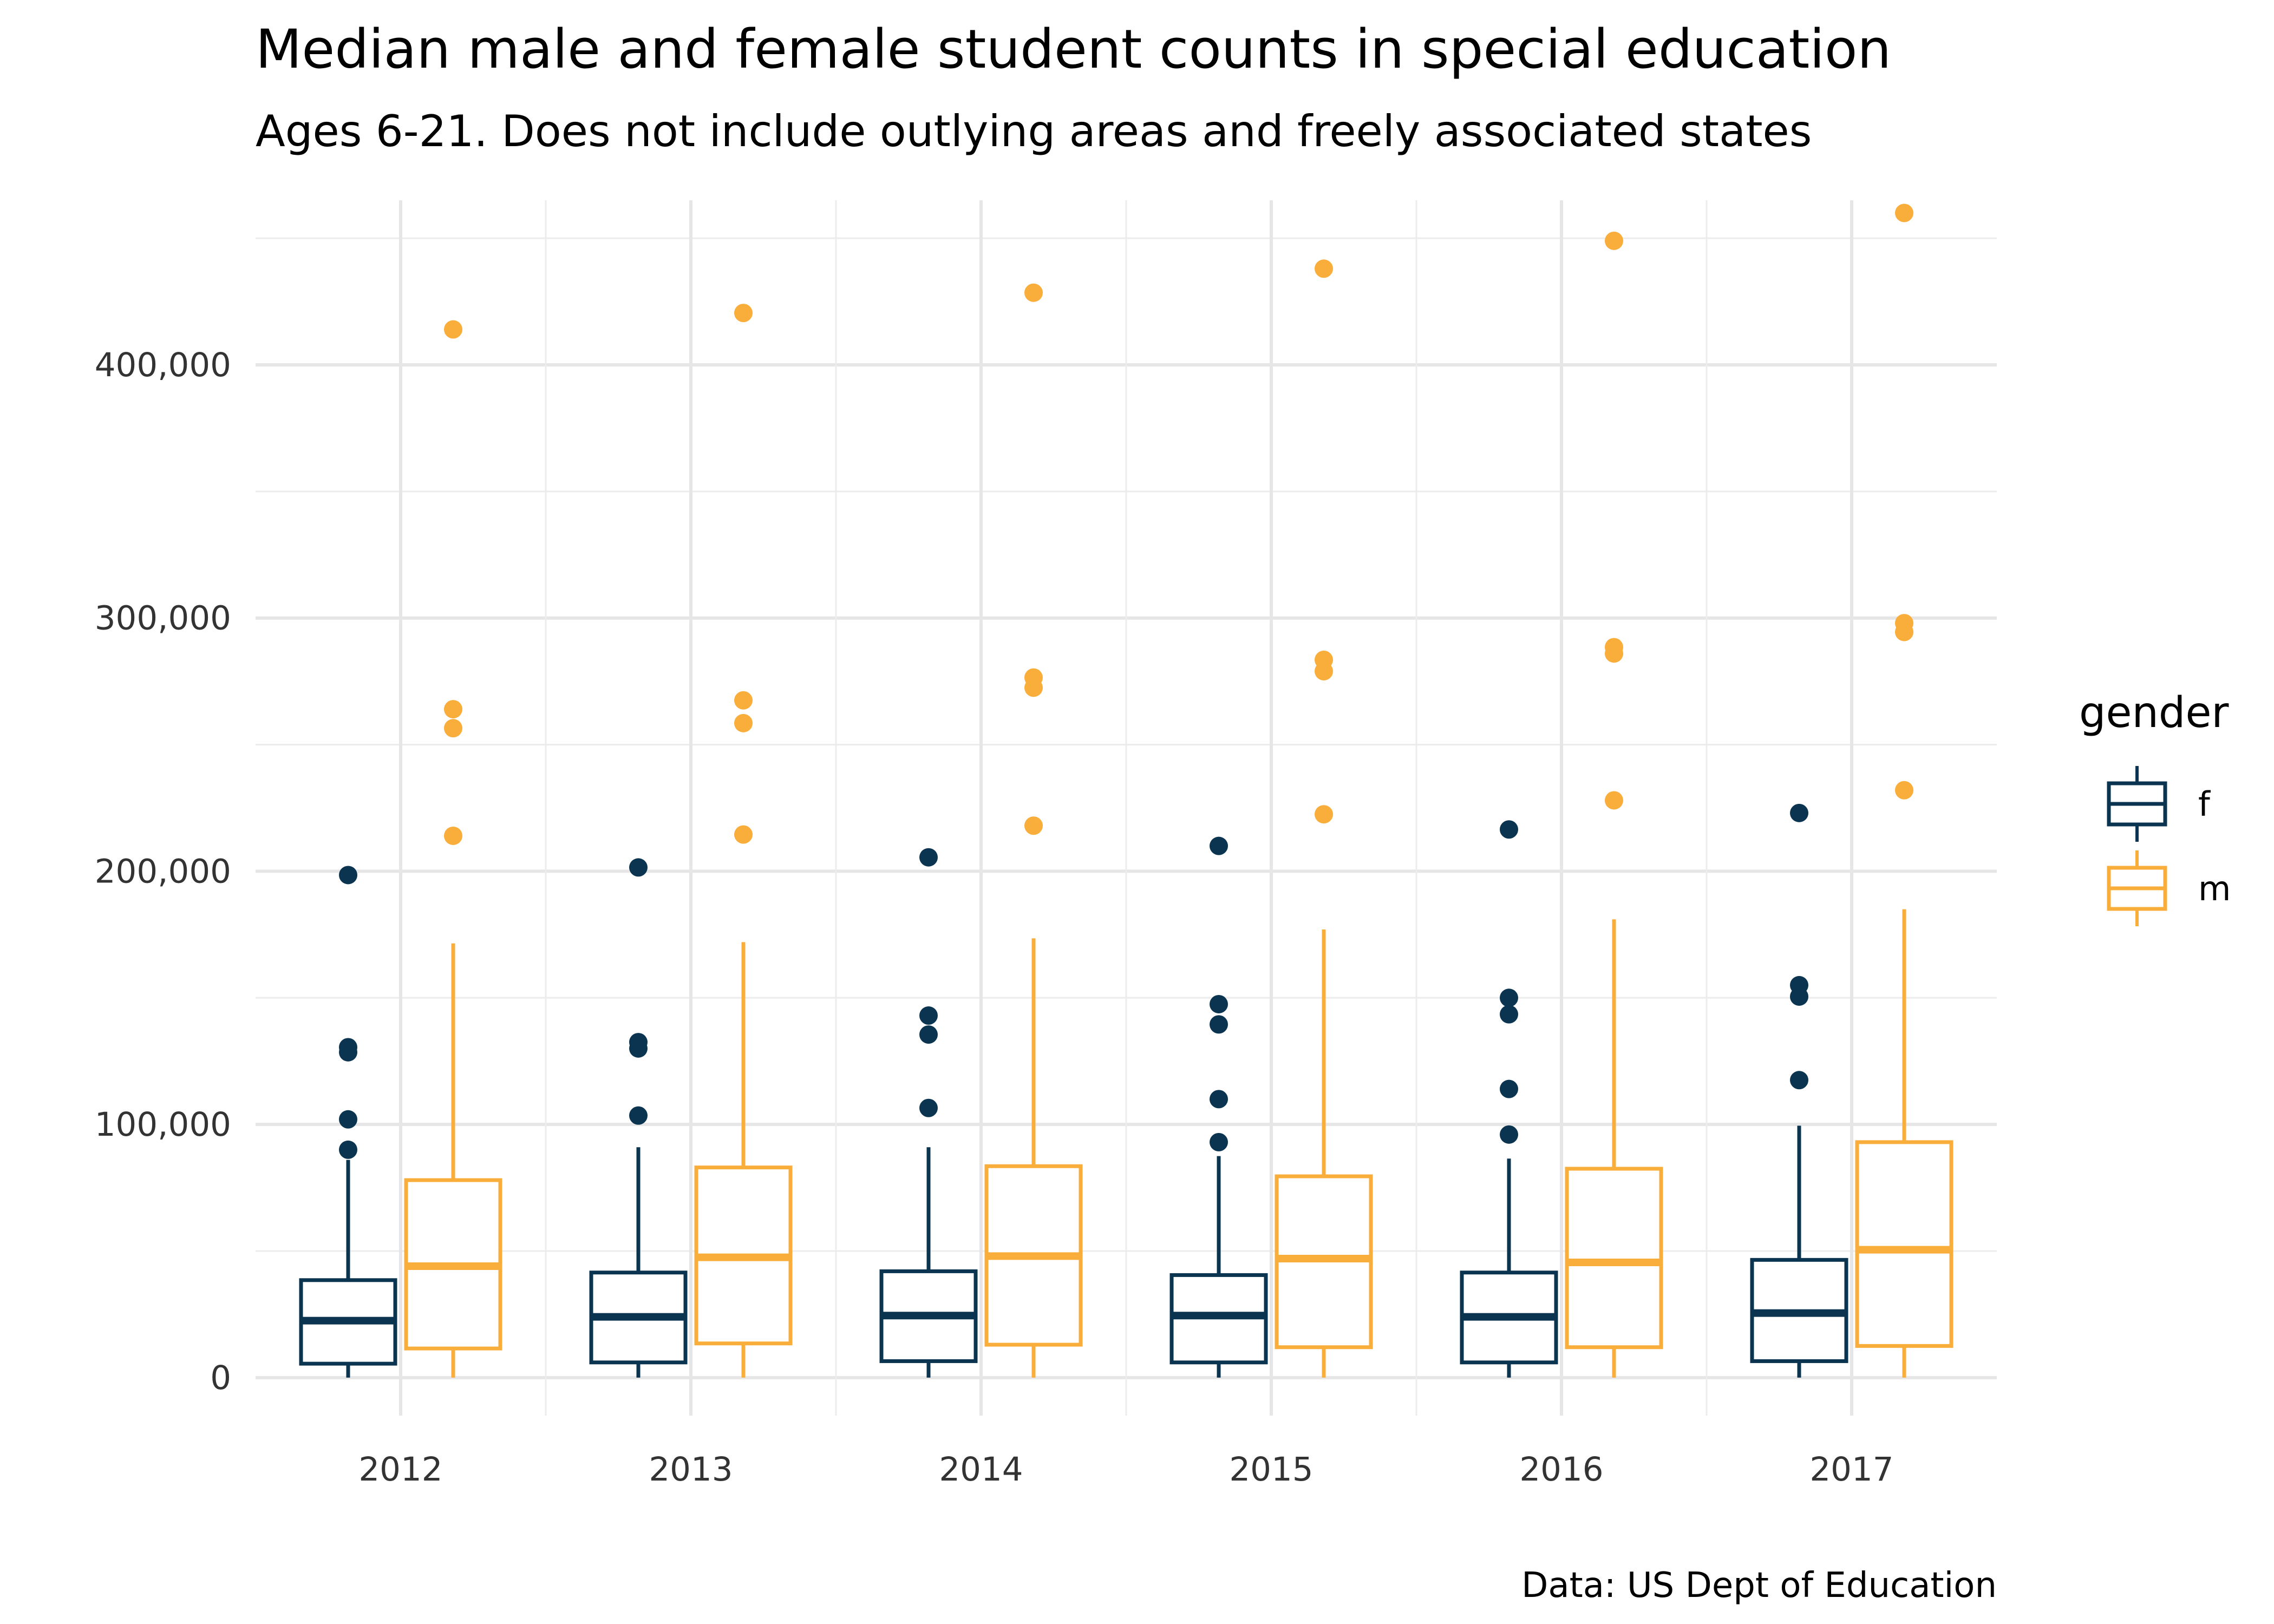 The width and height of the screenshot is (2274, 1624). Describe the element at coordinates (1759, 1586) in the screenshot. I see `chart-caption: Data: US Dept of Education` at that location.